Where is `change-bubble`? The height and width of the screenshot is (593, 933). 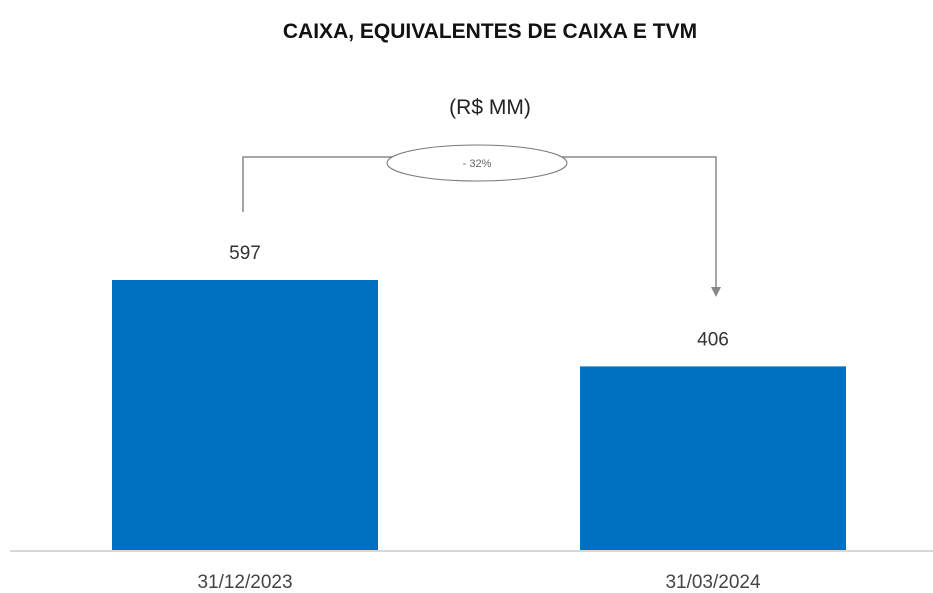
change-bubble is located at coordinates (477, 163).